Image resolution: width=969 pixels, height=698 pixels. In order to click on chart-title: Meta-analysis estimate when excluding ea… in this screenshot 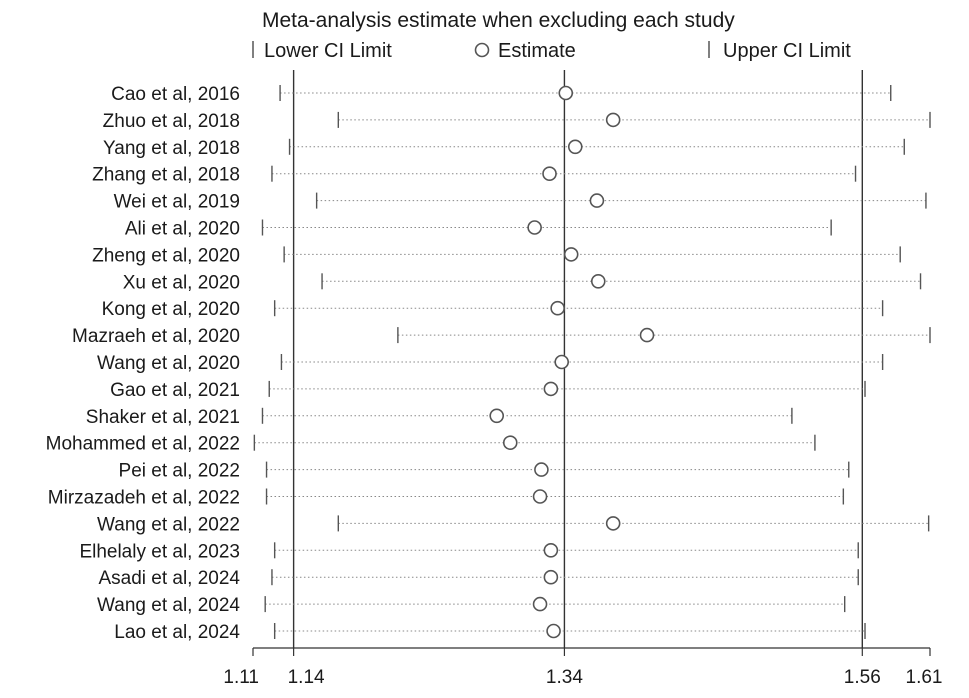, I will do `click(498, 20)`.